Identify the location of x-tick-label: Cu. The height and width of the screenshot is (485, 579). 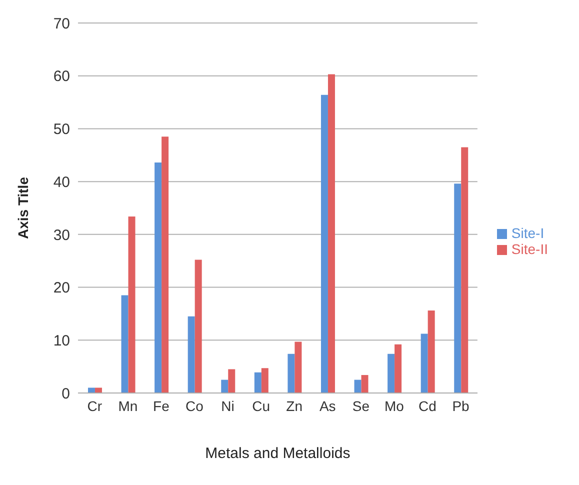
(261, 406).